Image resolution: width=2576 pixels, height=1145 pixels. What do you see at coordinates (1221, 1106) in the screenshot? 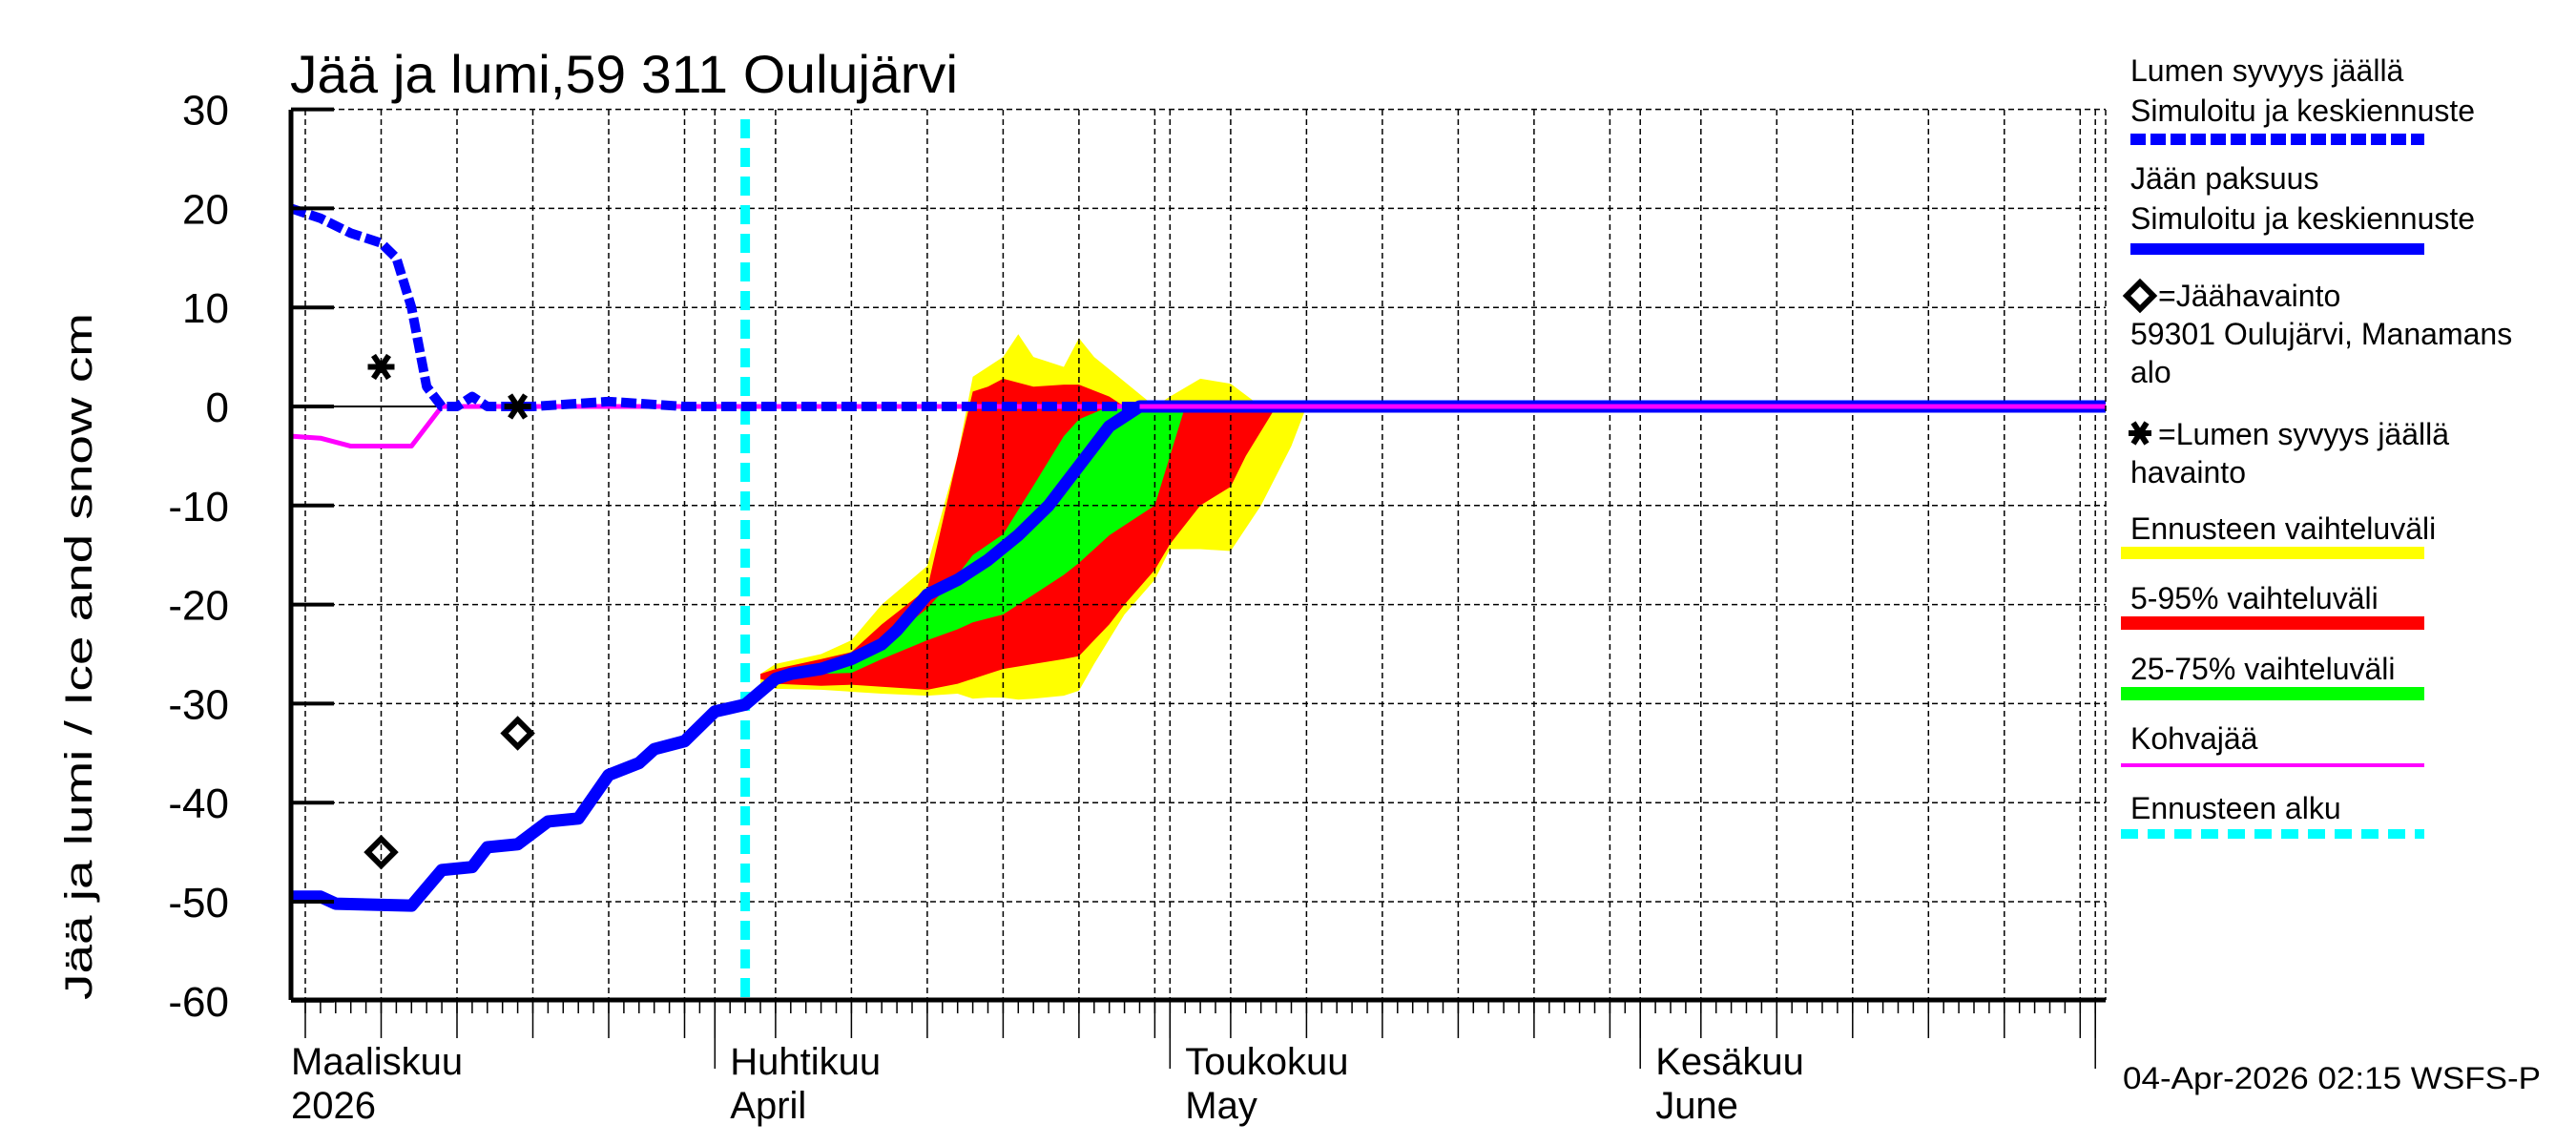
I see `x-month-sublabel: May` at bounding box center [1221, 1106].